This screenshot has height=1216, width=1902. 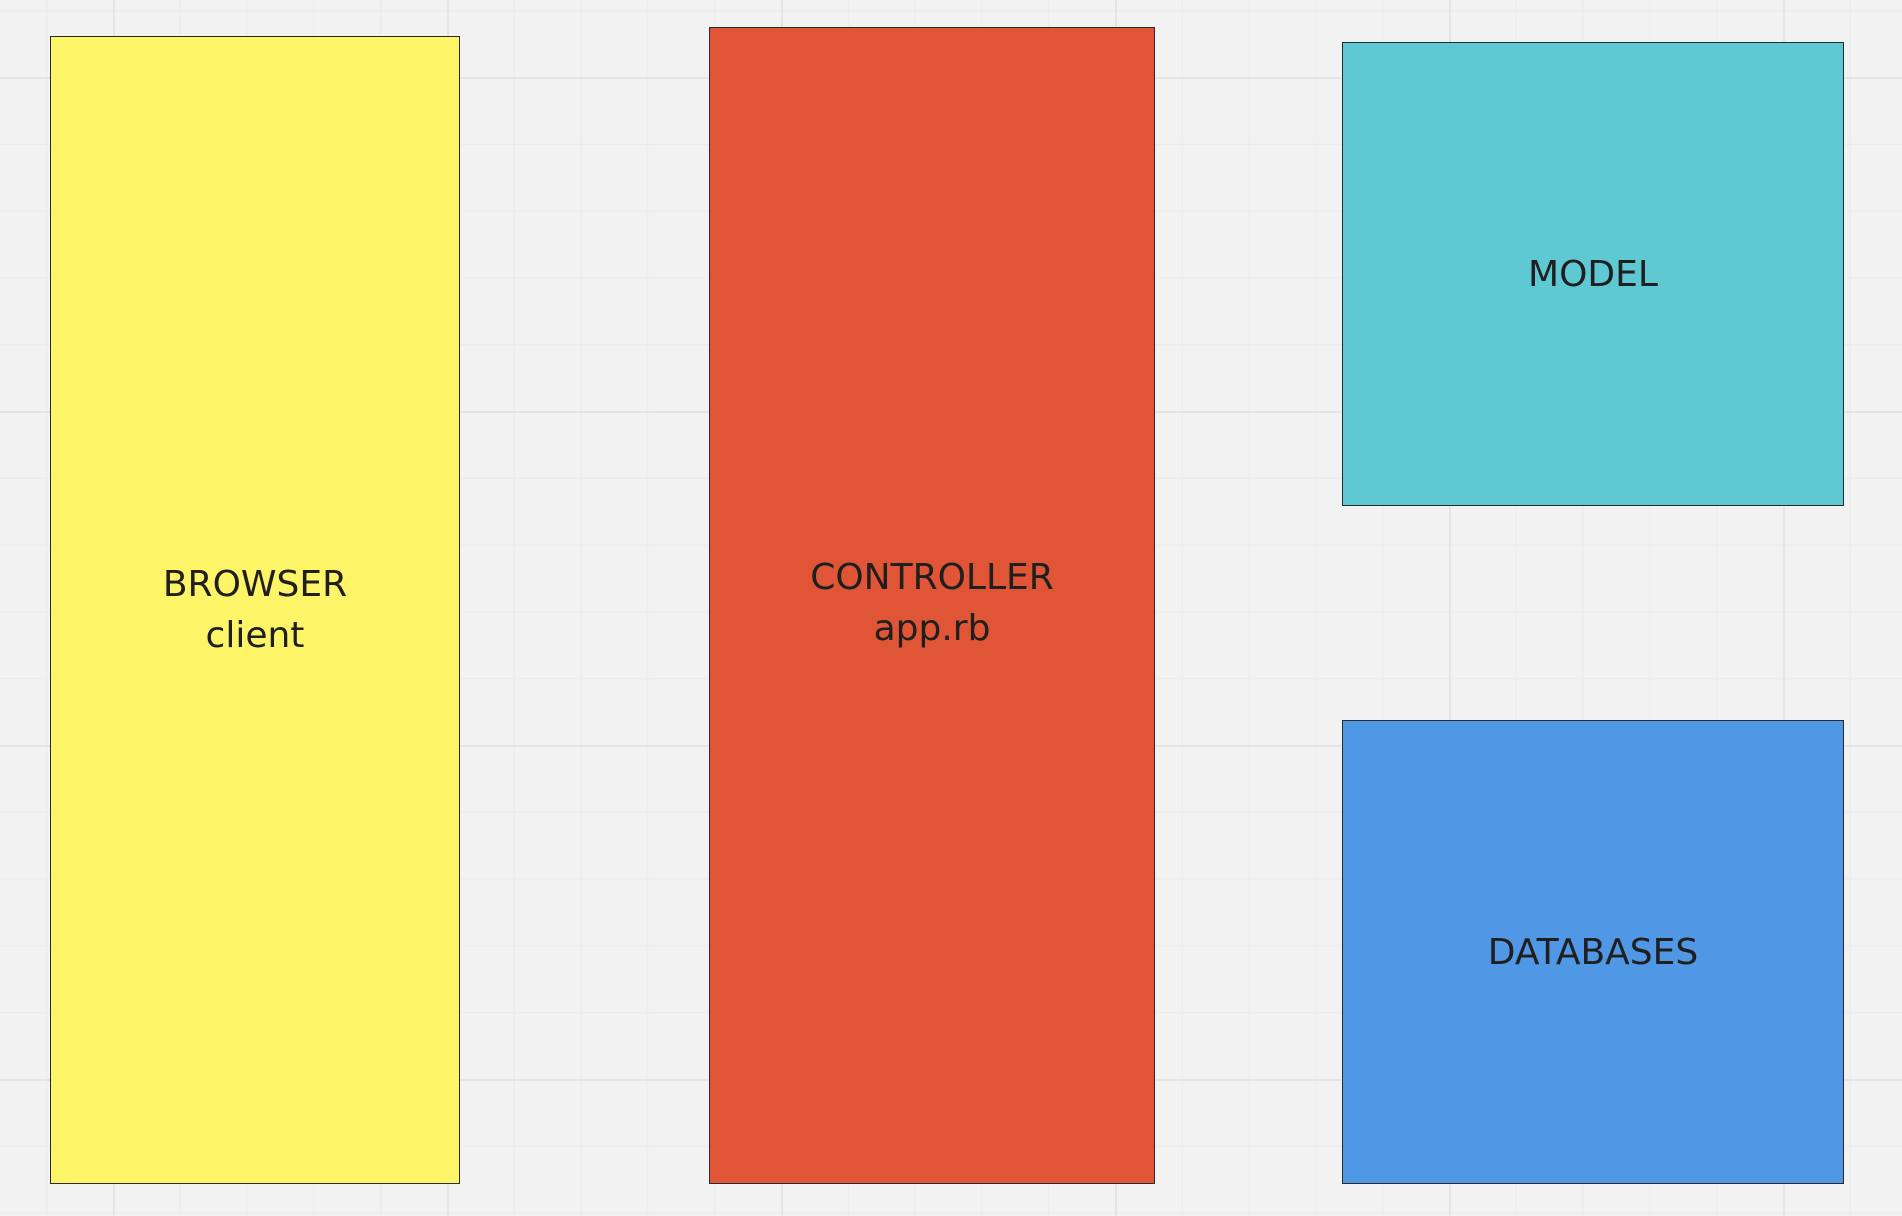 What do you see at coordinates (255, 635) in the screenshot?
I see `browser-subtitle: client` at bounding box center [255, 635].